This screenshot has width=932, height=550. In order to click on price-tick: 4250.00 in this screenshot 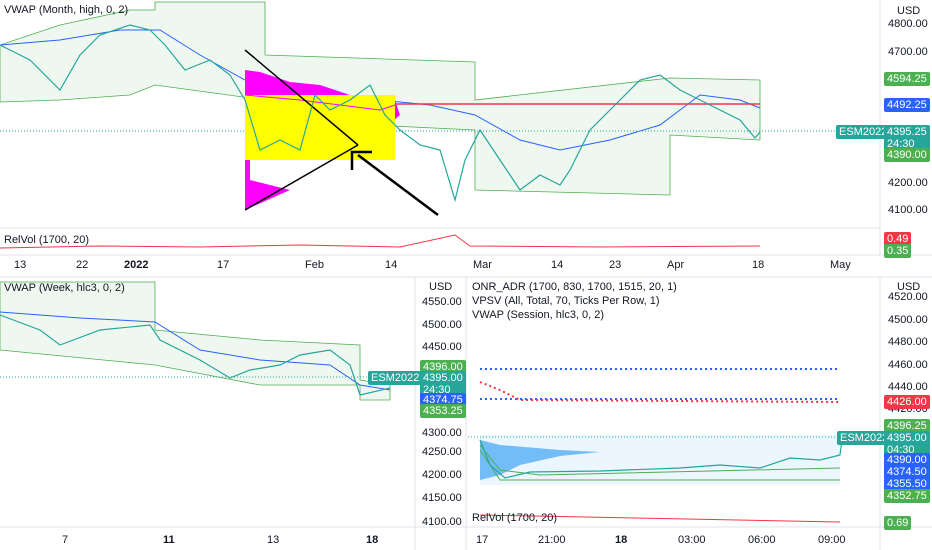, I will do `click(442, 452)`.